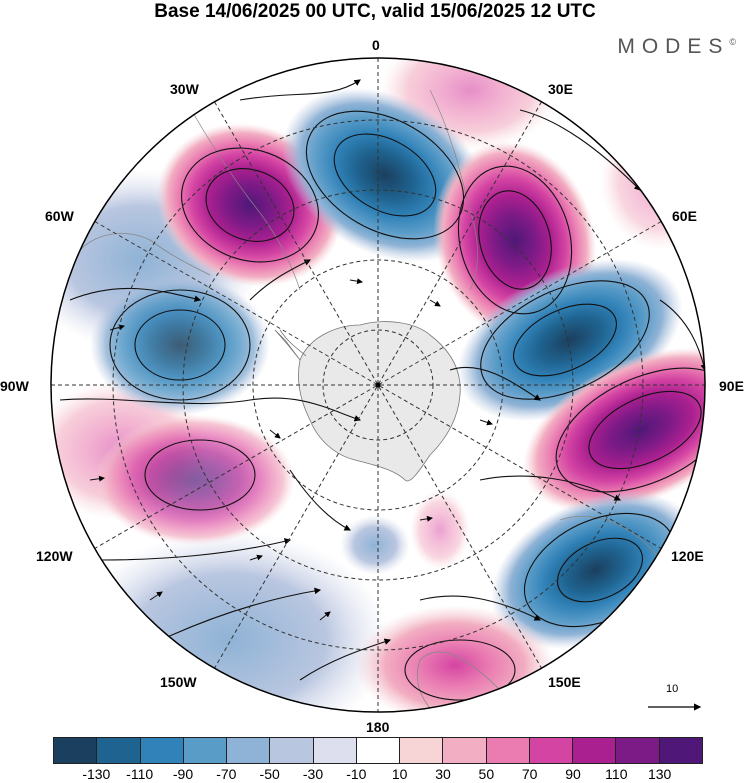 The image size is (750, 783). I want to click on copyright-mark: ©, so click(732, 42).